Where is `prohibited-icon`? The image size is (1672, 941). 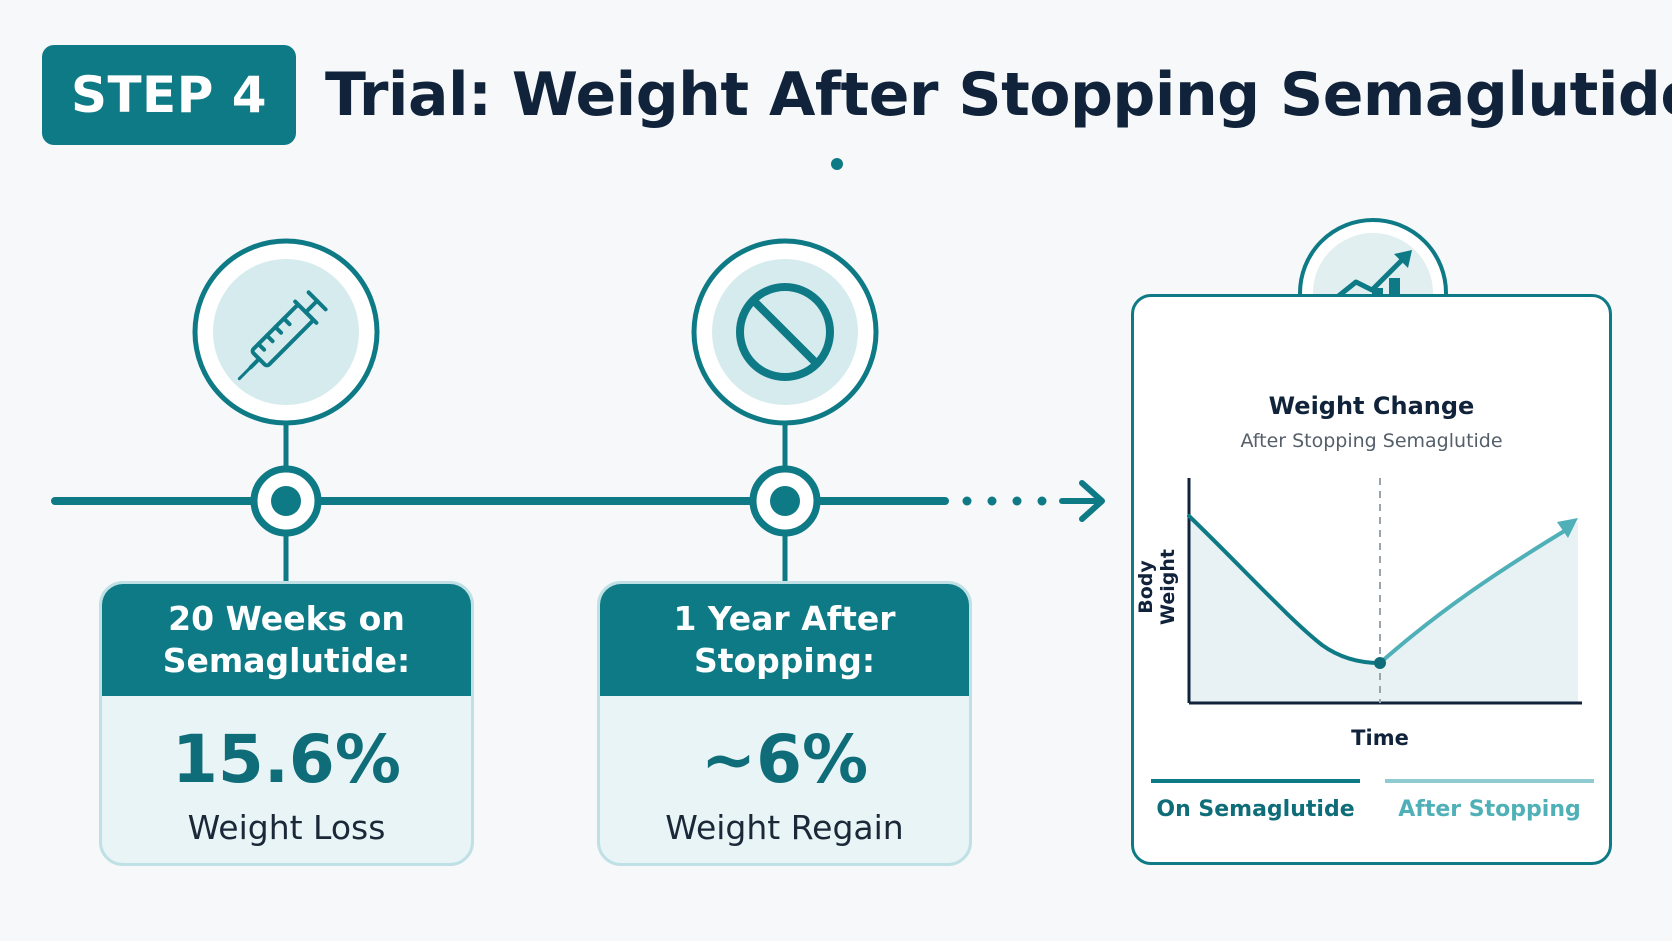
prohibited-icon is located at coordinates (785, 332).